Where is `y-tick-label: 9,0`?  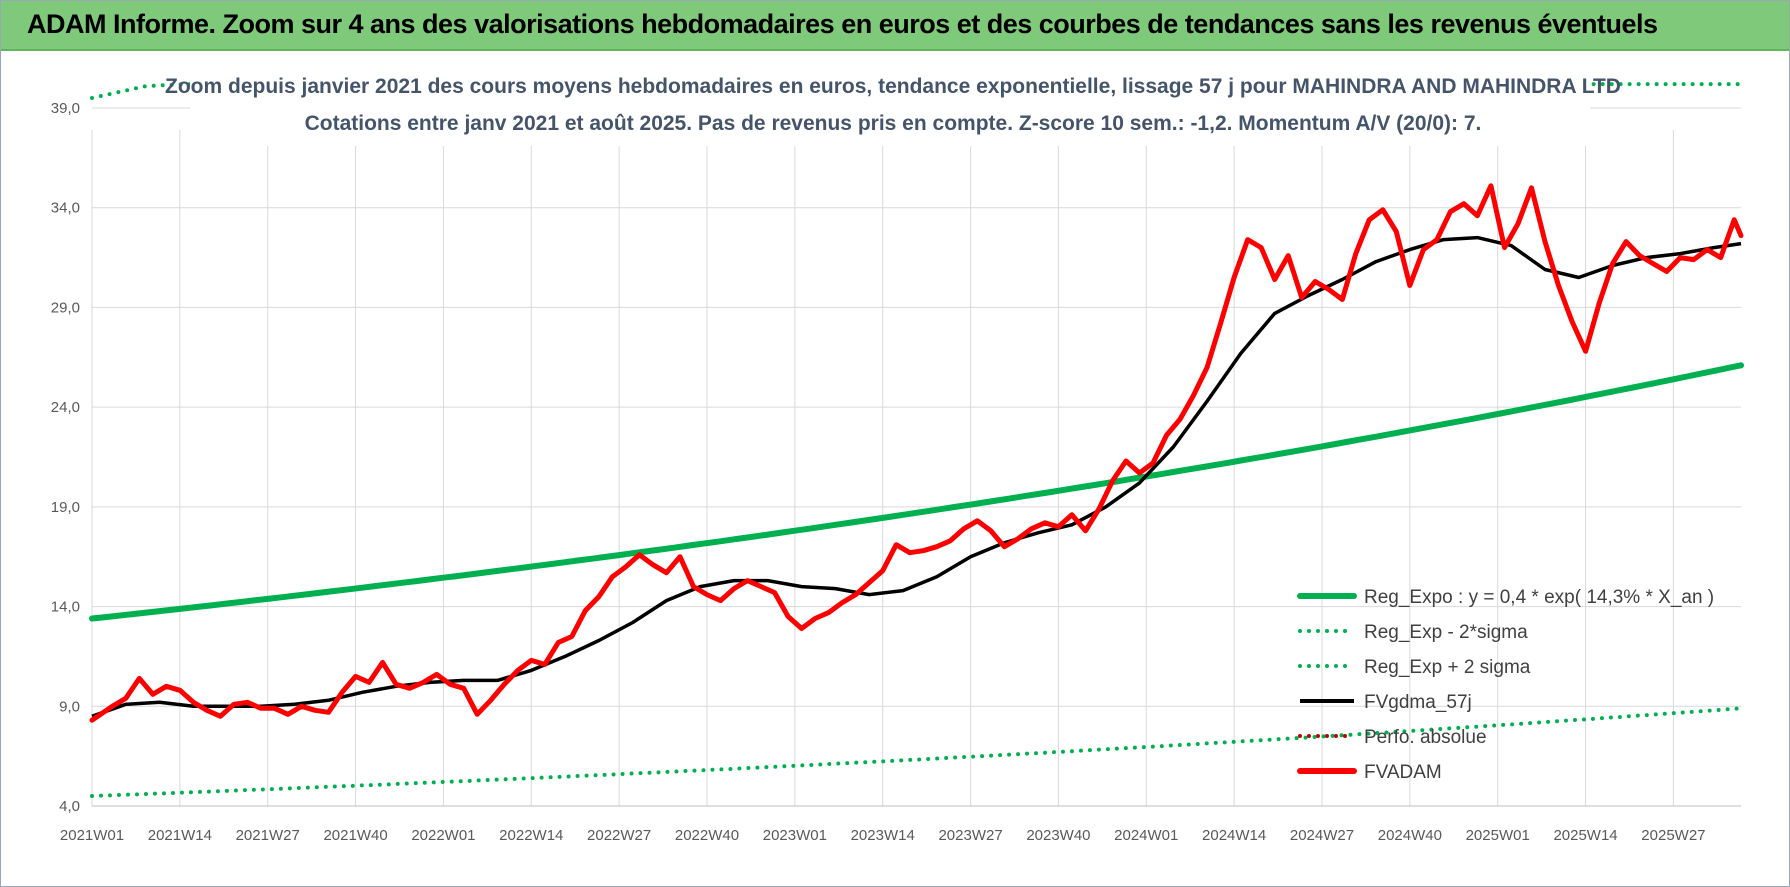 y-tick-label: 9,0 is located at coordinates (69, 706).